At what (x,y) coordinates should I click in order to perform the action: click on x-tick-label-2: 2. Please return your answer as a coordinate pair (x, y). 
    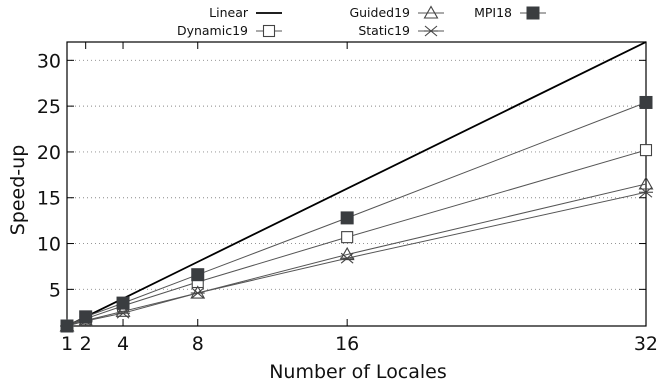
    Looking at the image, I should click on (86, 344).